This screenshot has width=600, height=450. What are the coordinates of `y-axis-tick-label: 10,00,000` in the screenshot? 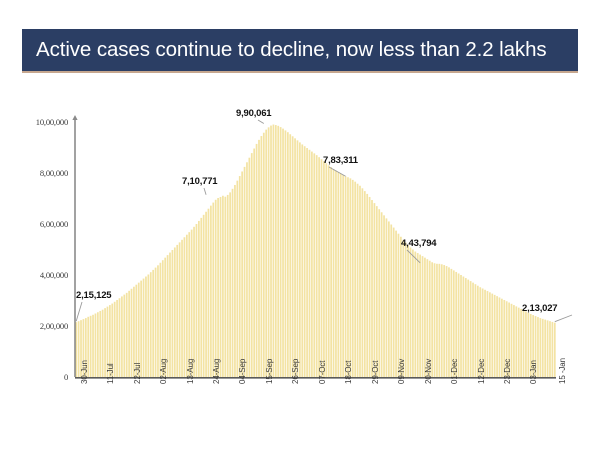 It's located at (51, 122).